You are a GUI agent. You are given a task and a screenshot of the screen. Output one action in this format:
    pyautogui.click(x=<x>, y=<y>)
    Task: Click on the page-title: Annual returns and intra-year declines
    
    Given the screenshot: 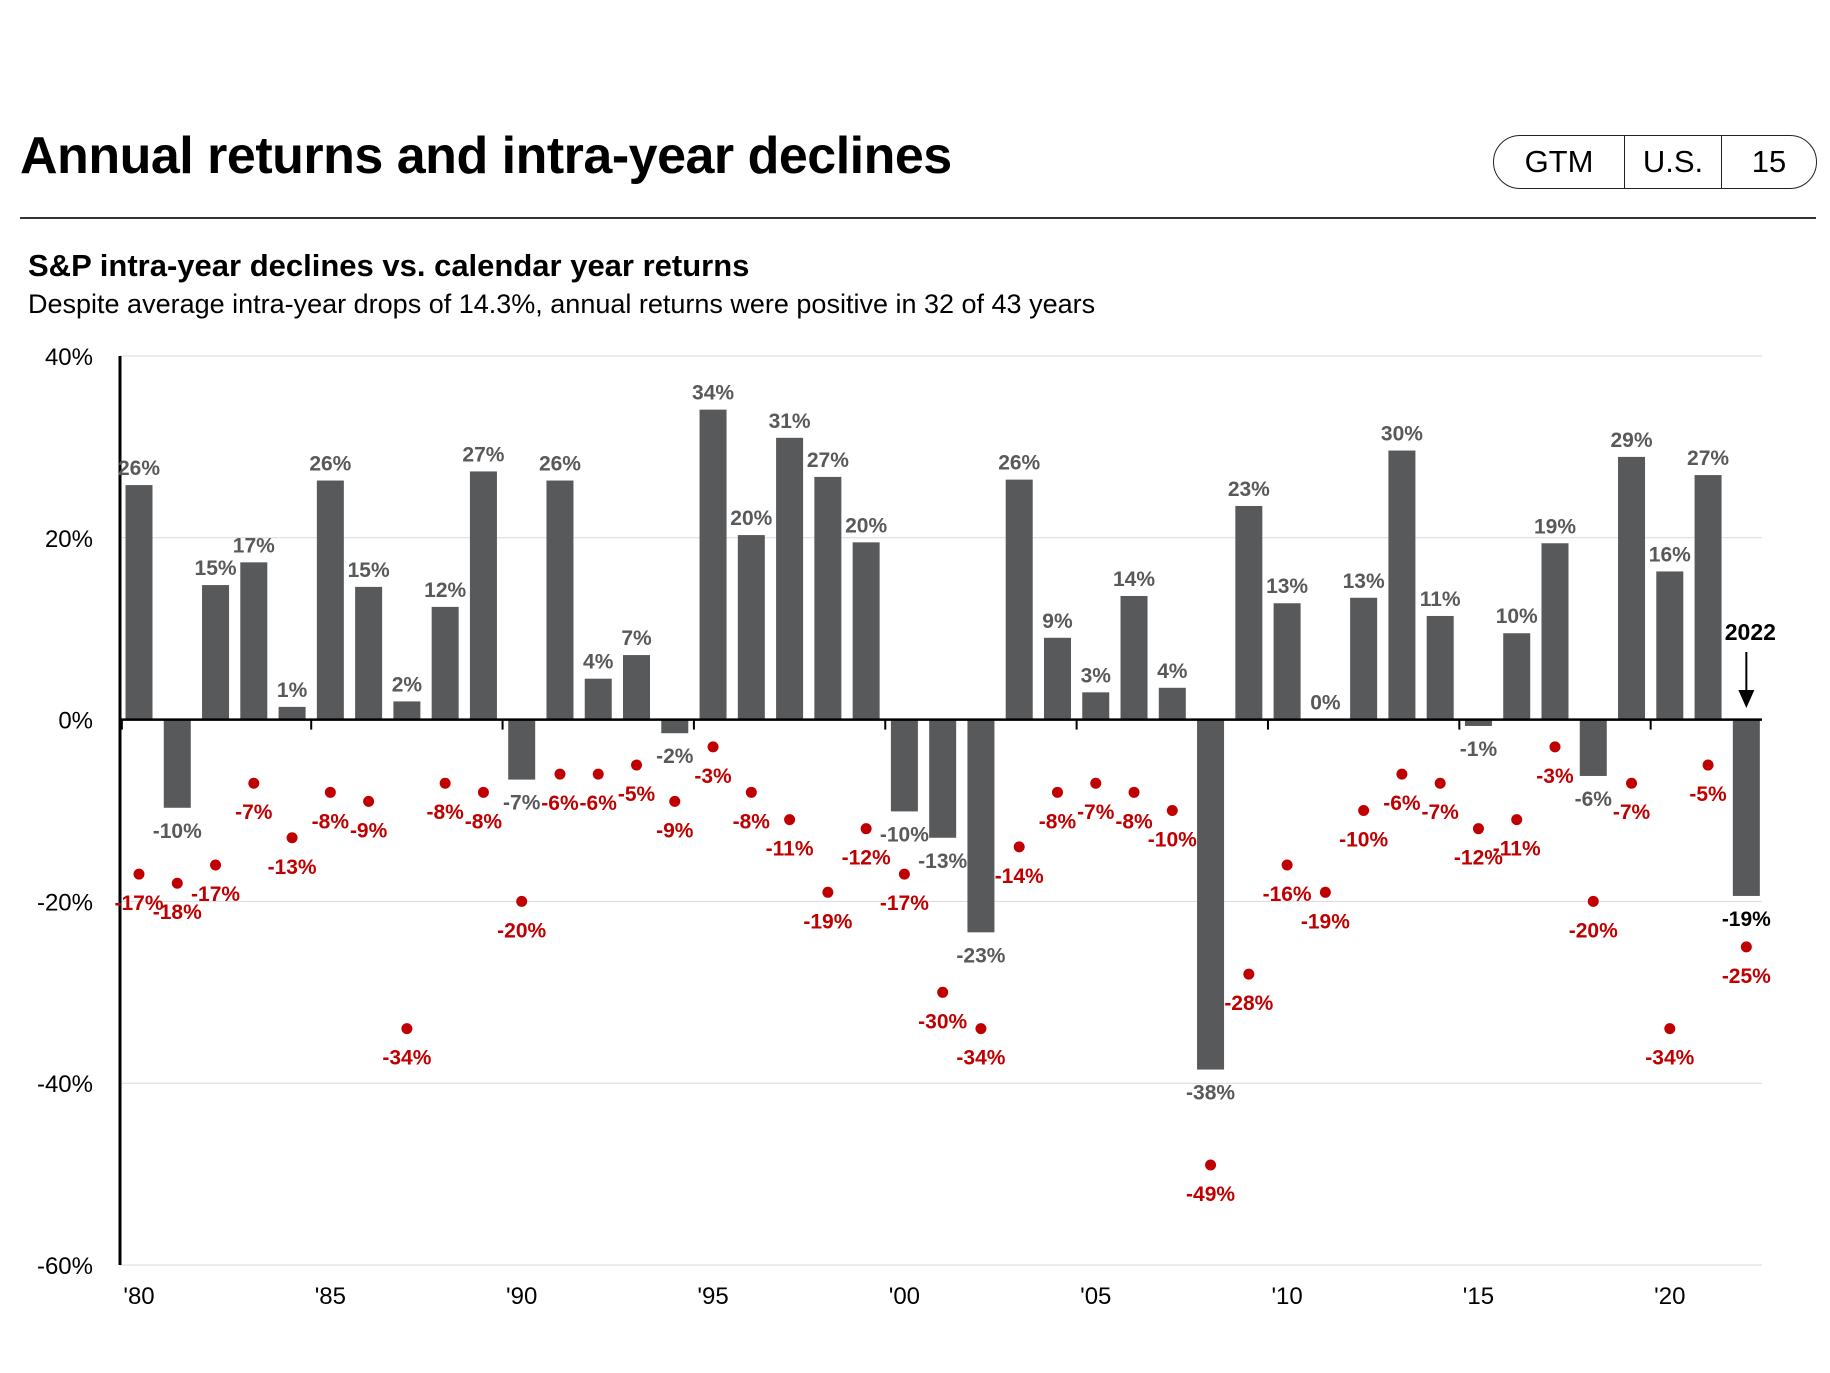 What is the action you would take?
    pyautogui.click(x=486, y=156)
    